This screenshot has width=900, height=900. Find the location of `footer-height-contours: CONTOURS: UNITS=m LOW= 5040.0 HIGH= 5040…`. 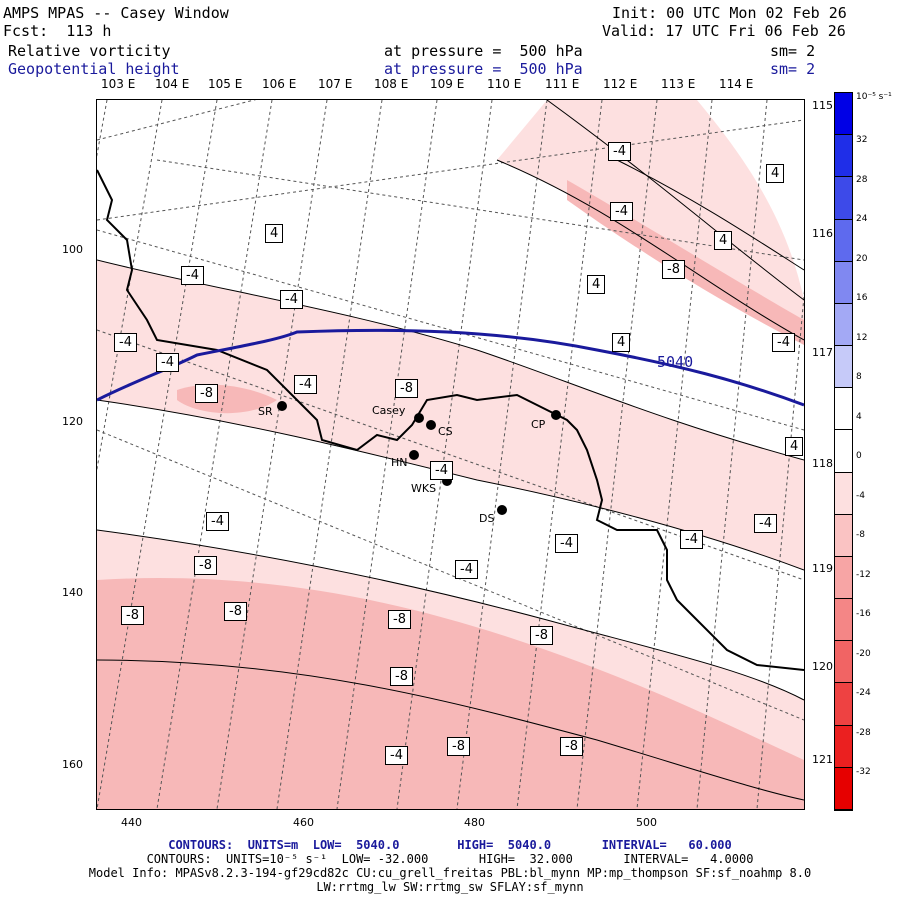

footer-height-contours: CONTOURS: UNITS=m LOW= 5040.0 HIGH= 5040… is located at coordinates (450, 845).